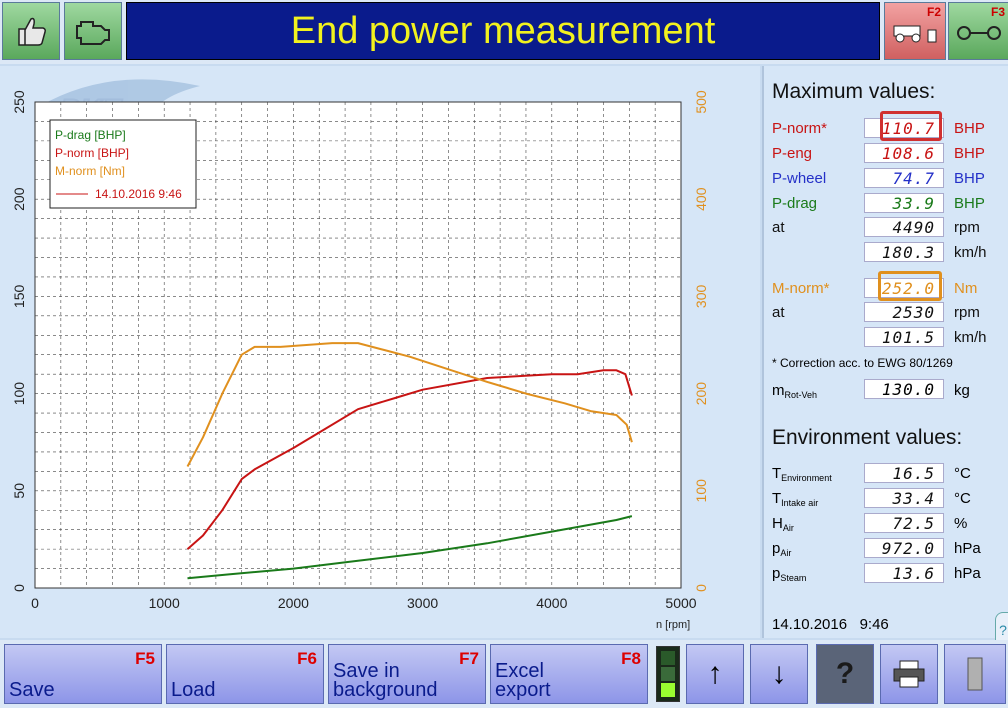 This screenshot has height=708, width=1008. I want to click on y-right-tick-label: 0, so click(701, 588).